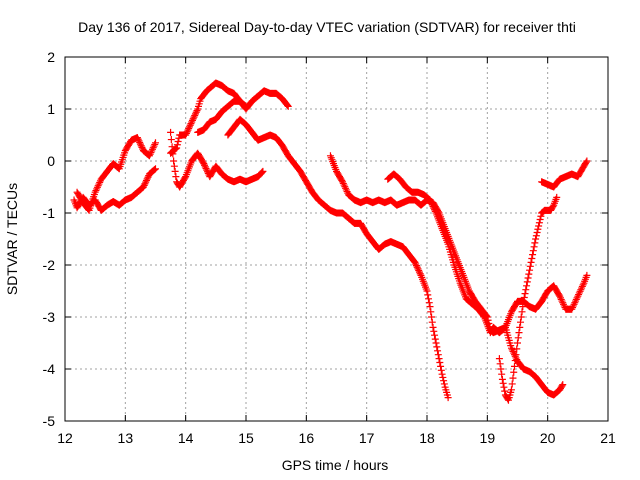  What do you see at coordinates (51, 161) in the screenshot?
I see `y-tick-label: 0` at bounding box center [51, 161].